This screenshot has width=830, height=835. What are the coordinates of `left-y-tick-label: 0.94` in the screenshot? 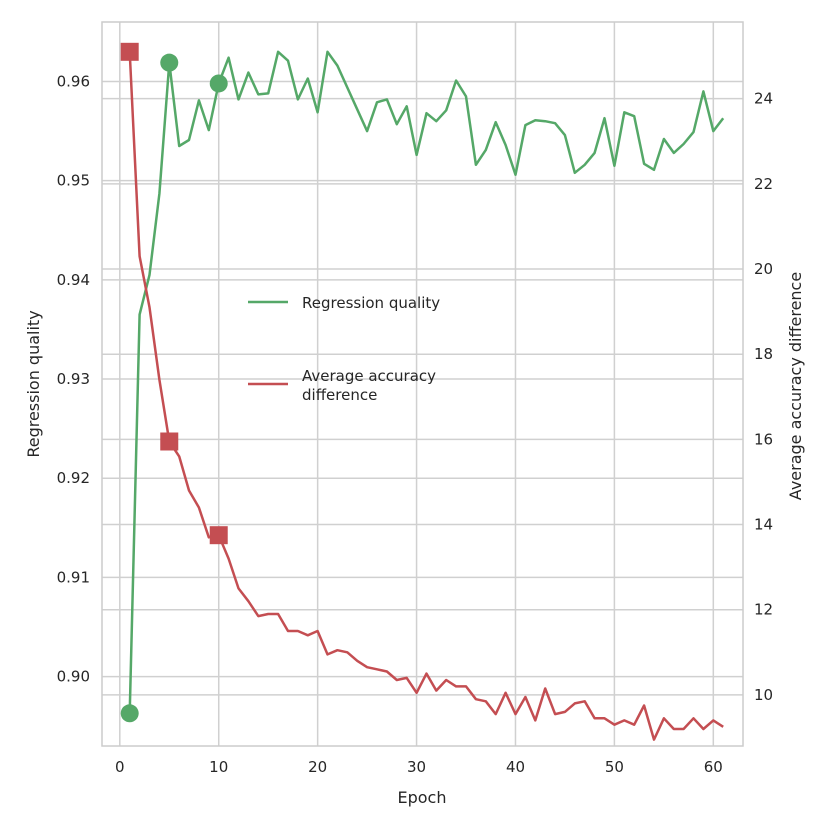 It's located at (73, 280).